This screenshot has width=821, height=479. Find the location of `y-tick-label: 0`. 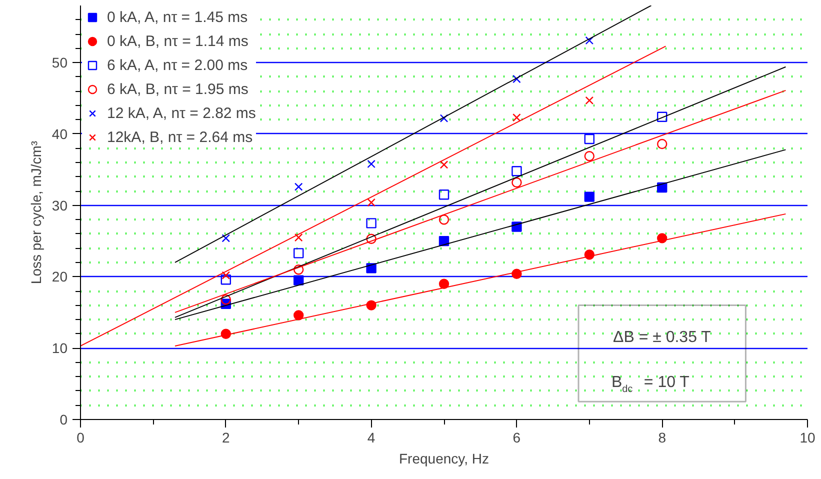

y-tick-label: 0 is located at coordinates (64, 420).